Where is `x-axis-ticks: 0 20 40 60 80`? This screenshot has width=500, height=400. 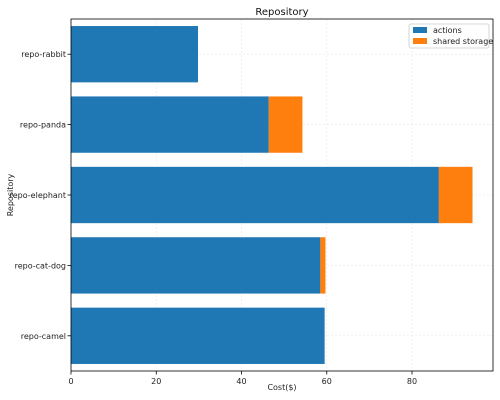 x-axis-ticks: 0 20 40 60 80 is located at coordinates (242, 378).